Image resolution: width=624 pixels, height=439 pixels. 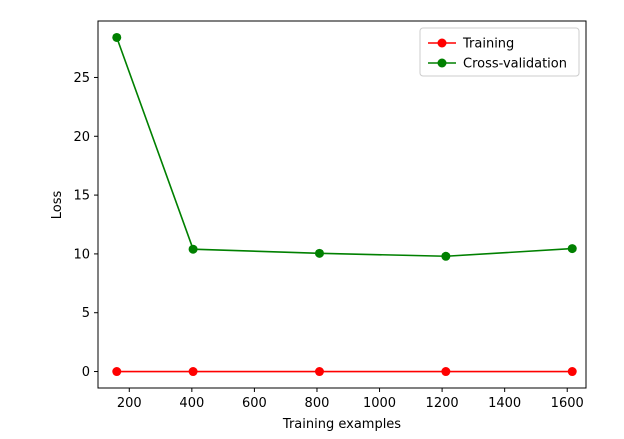 What do you see at coordinates (81, 254) in the screenshot?
I see `y-tick-label: 10` at bounding box center [81, 254].